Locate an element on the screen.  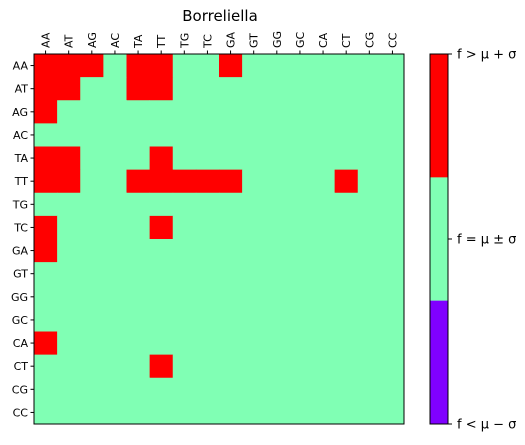
heatmap-cell-GC-CA is located at coordinates (323, 320).